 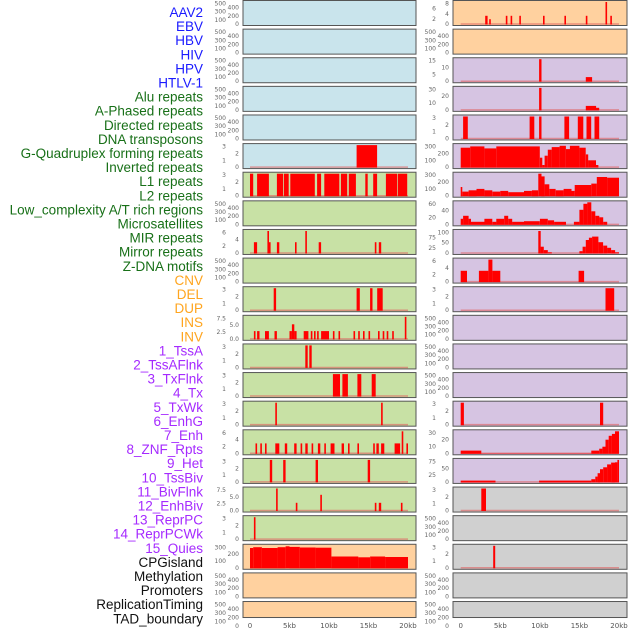 What do you see at coordinates (221, 318) in the screenshot?
I see `y-tick-label: 7.5` at bounding box center [221, 318].